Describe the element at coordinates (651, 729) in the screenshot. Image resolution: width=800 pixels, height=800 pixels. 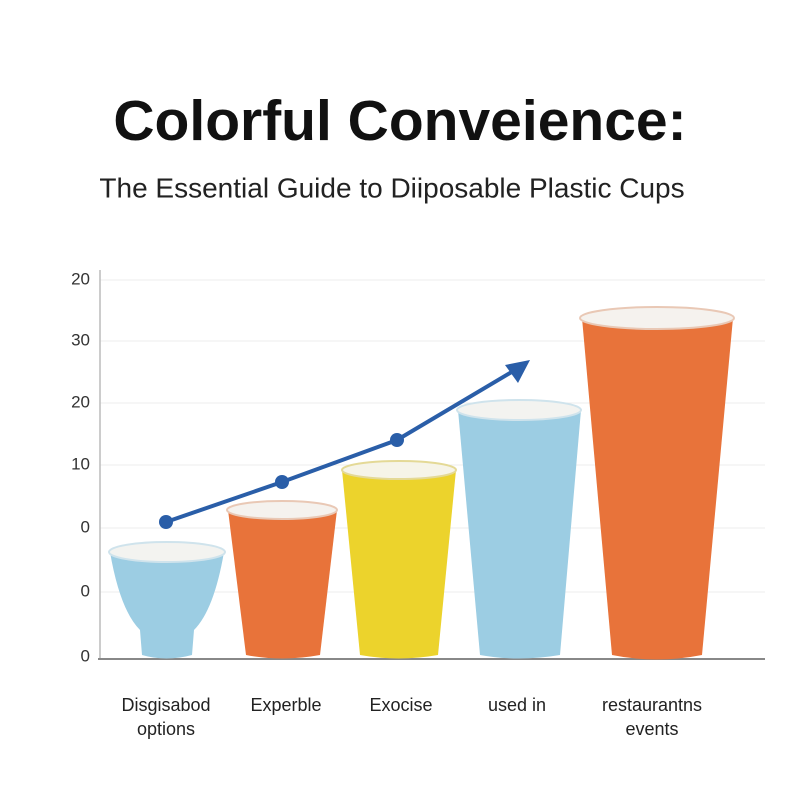
I see `category-label: events` at that location.